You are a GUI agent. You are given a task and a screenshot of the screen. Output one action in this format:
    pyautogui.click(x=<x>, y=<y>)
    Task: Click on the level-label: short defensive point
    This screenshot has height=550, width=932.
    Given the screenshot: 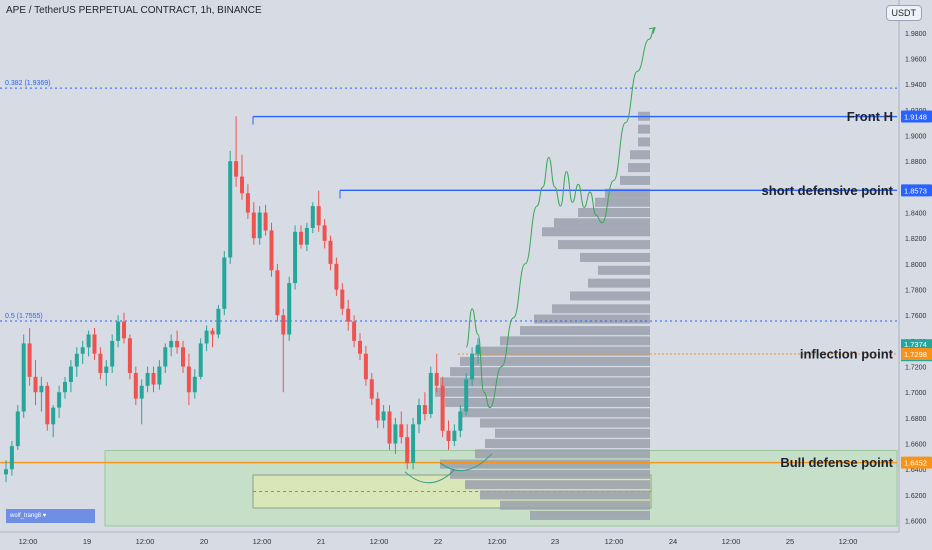 What is the action you would take?
    pyautogui.click(x=828, y=190)
    